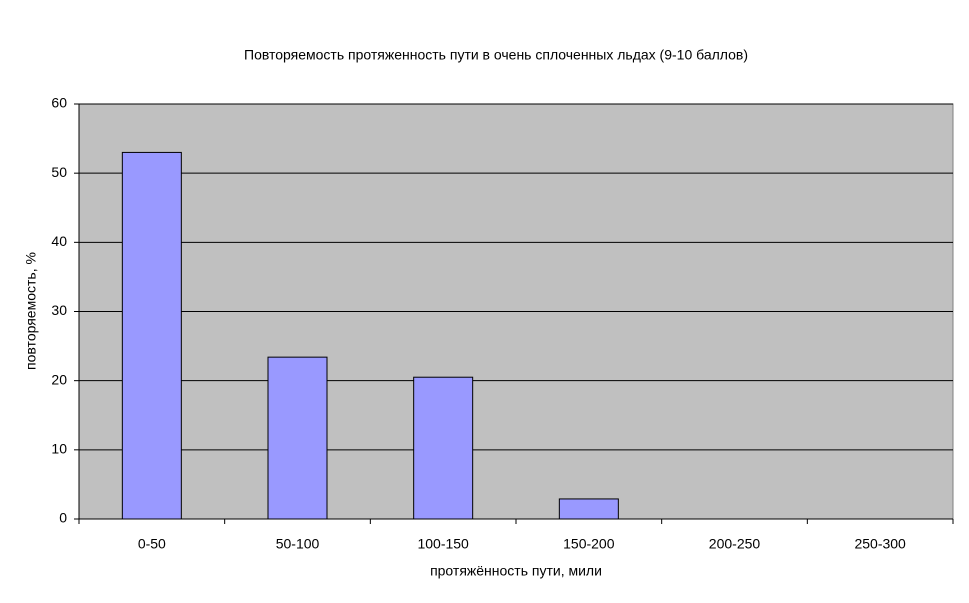 The height and width of the screenshot is (603, 969). I want to click on y-tick-label: 50, so click(59, 172).